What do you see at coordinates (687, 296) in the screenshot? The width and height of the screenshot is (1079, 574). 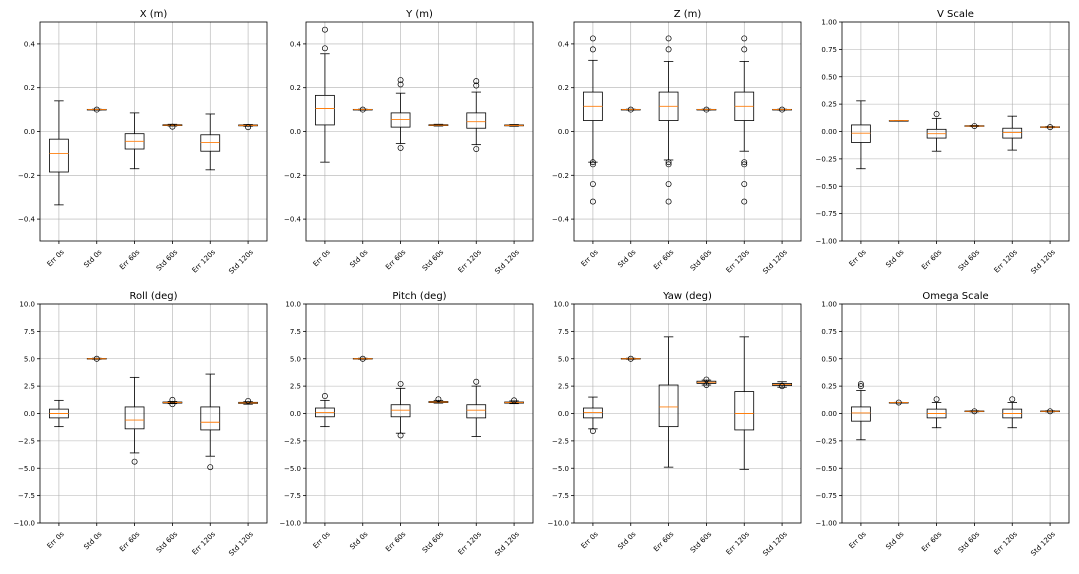 I see `chart-title: Yaw (deg)` at bounding box center [687, 296].